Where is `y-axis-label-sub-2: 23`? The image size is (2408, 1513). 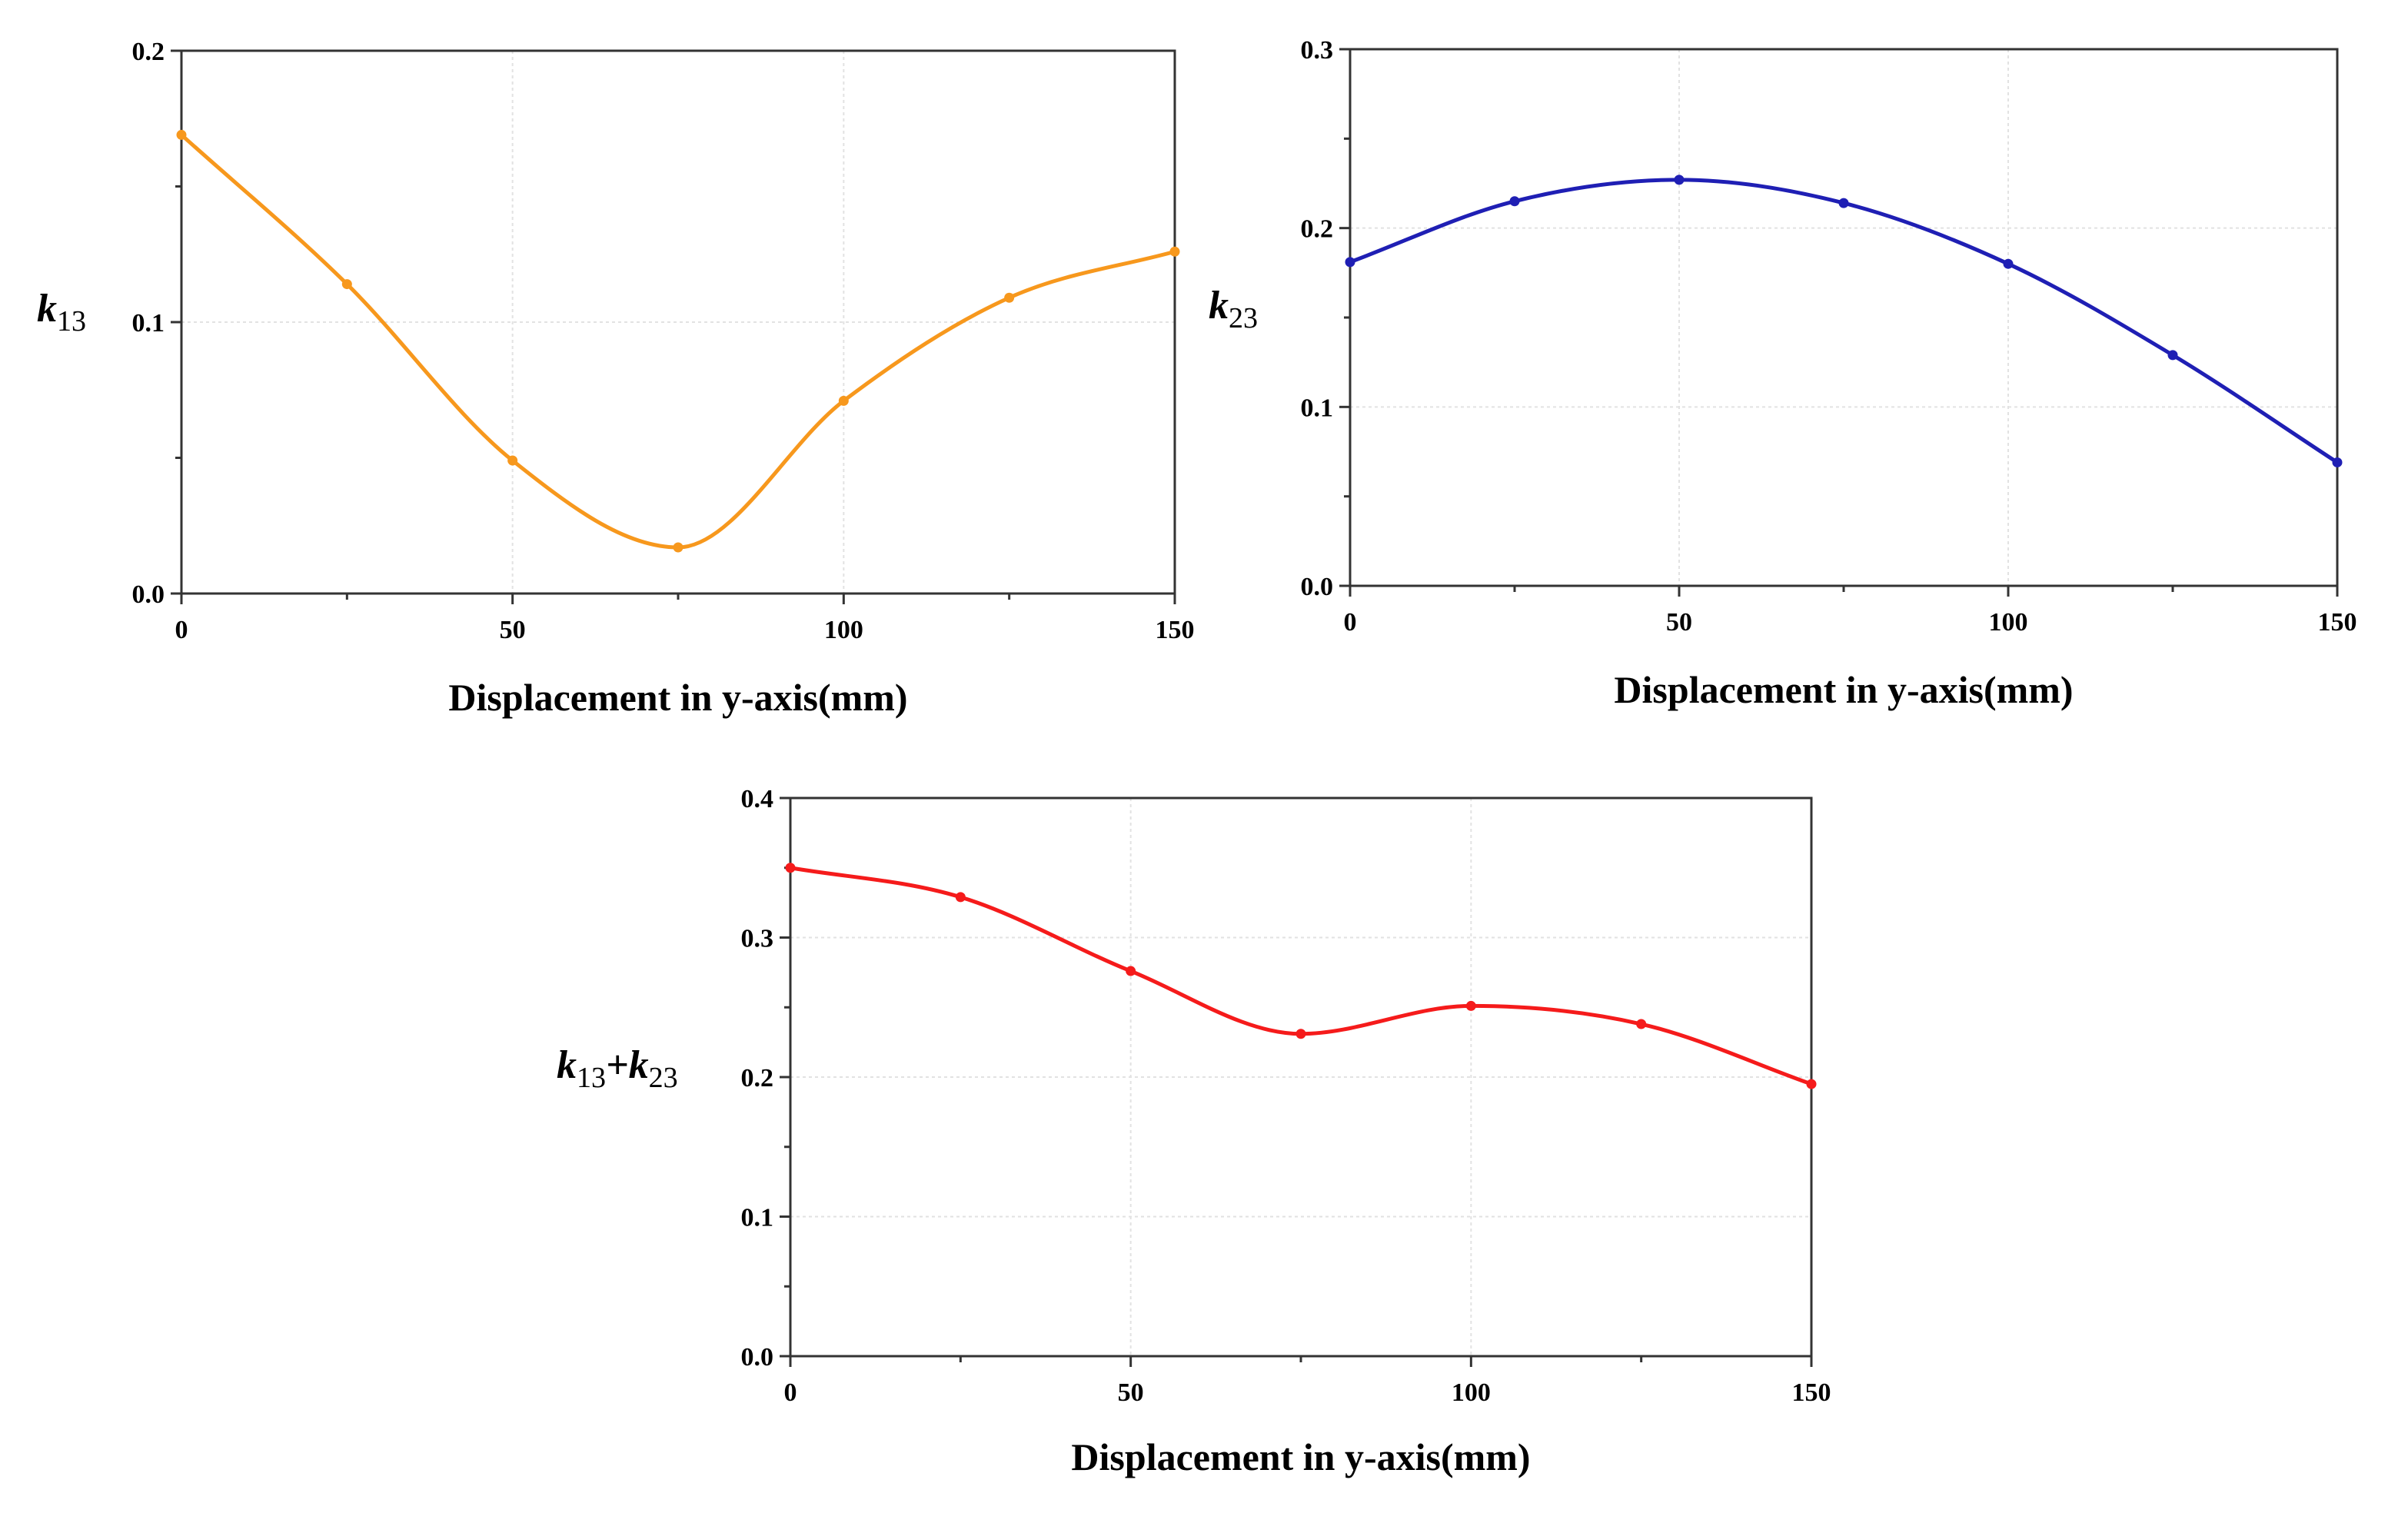
y-axis-label-sub-2: 23 is located at coordinates (663, 1078).